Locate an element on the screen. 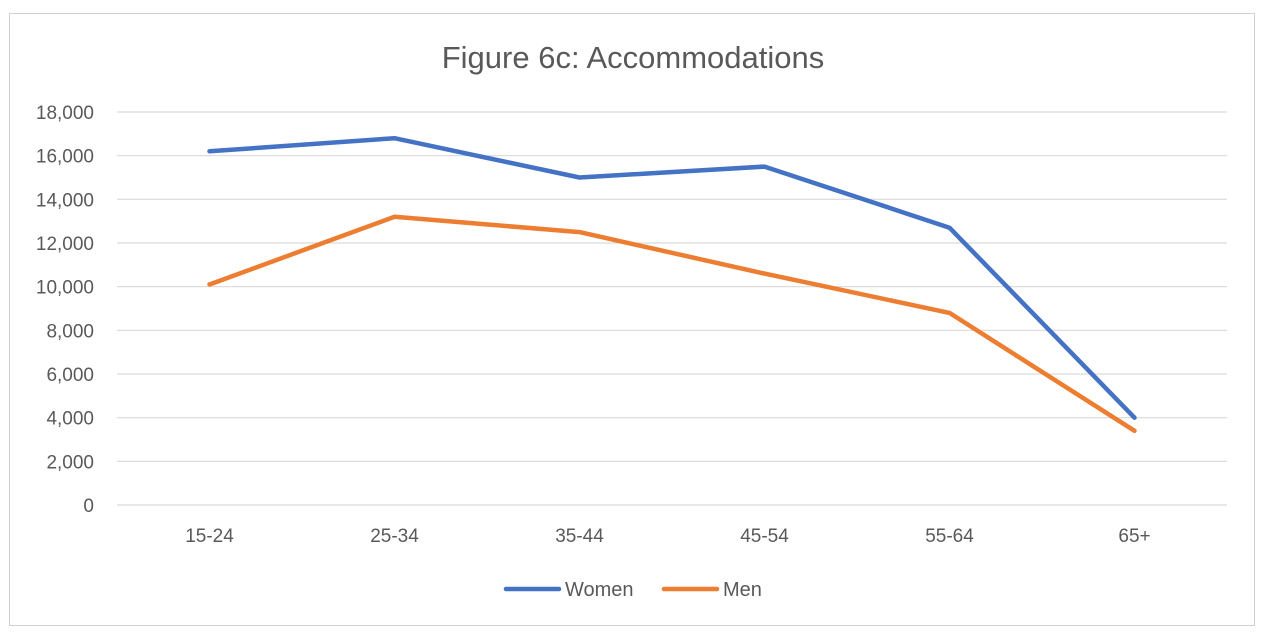  chart-title: Figure 6c: Accommodations is located at coordinates (633, 57).